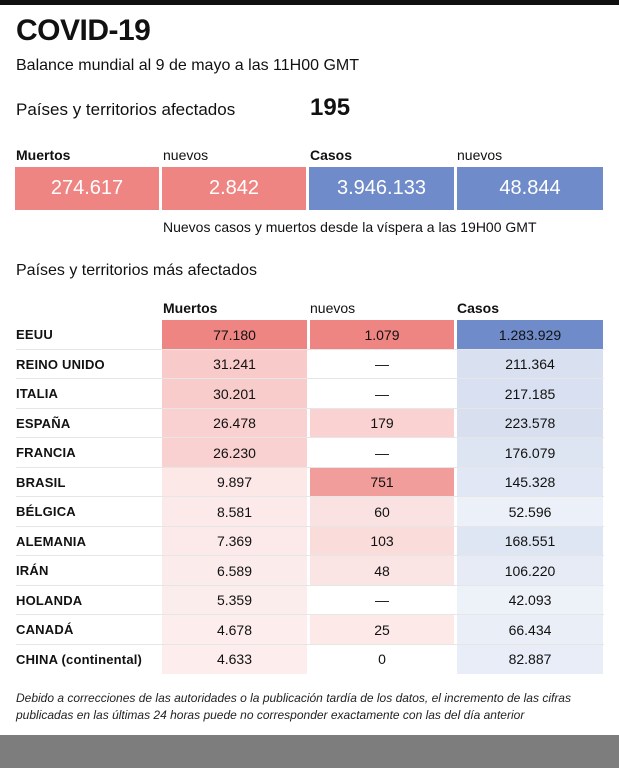  What do you see at coordinates (79, 659) in the screenshot?
I see `table-row-country: CHINA (continental)` at bounding box center [79, 659].